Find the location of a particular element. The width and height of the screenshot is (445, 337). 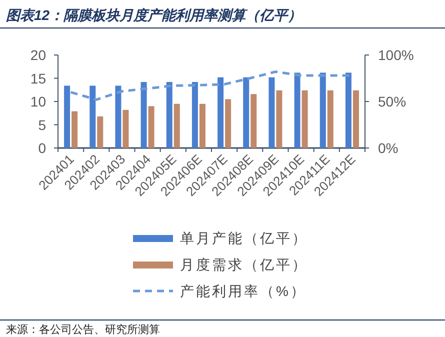

y-tick-label: 5 is located at coordinates (42, 124).